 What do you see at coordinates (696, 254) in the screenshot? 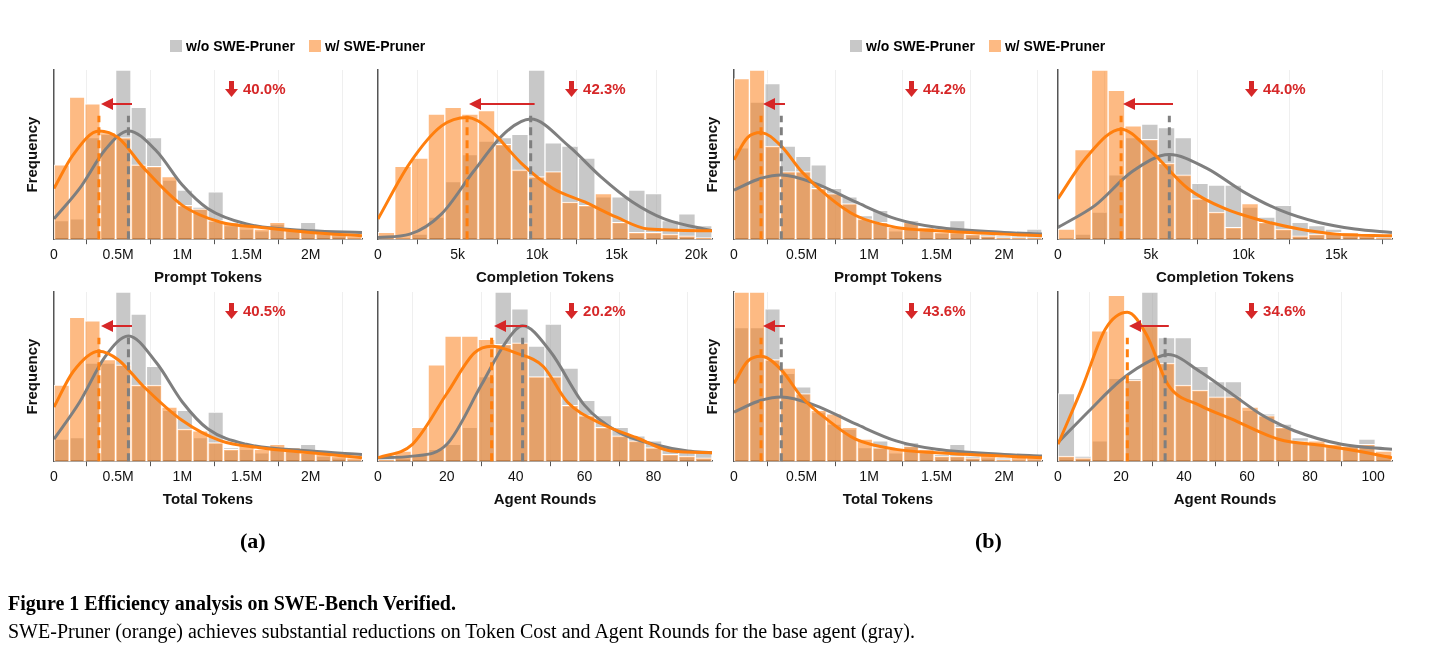
I see `x-tick-label: 20k` at bounding box center [696, 254].